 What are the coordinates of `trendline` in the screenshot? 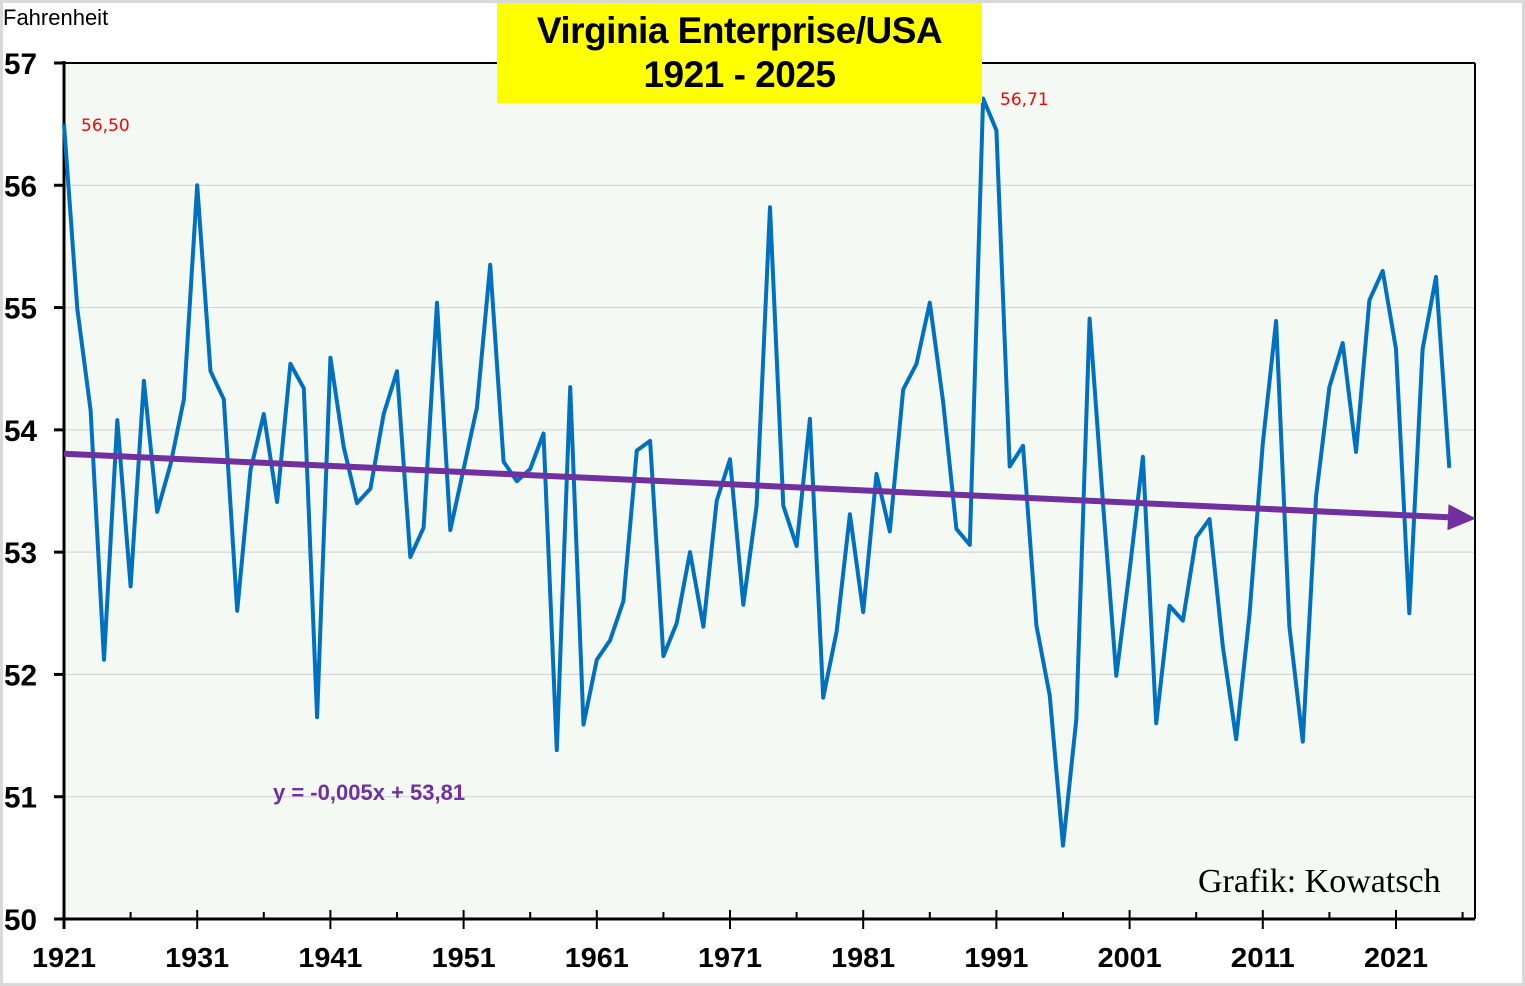 It's located at (756, 485).